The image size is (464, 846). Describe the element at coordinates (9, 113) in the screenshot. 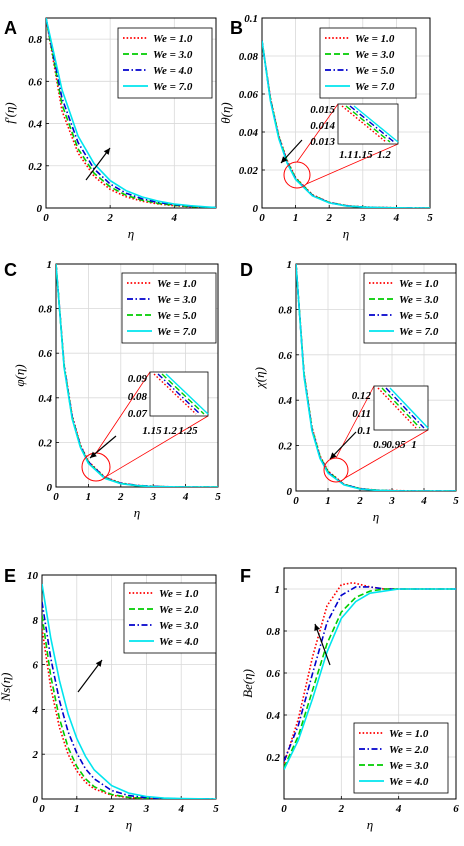

I see `y-axis-label: f′(η)` at that location.